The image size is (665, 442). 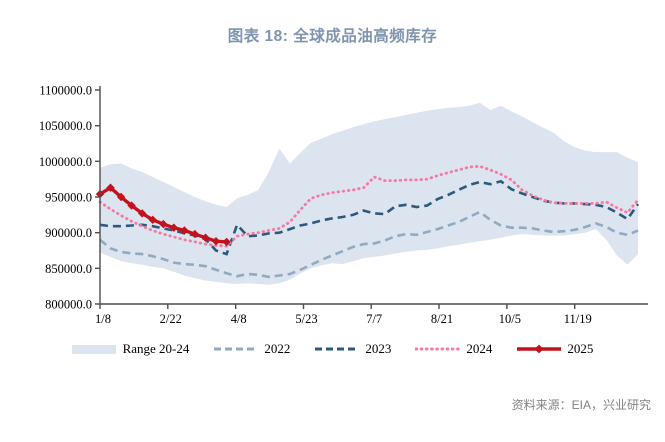 I want to click on legend-item-2025: 2025, so click(x=554, y=349).